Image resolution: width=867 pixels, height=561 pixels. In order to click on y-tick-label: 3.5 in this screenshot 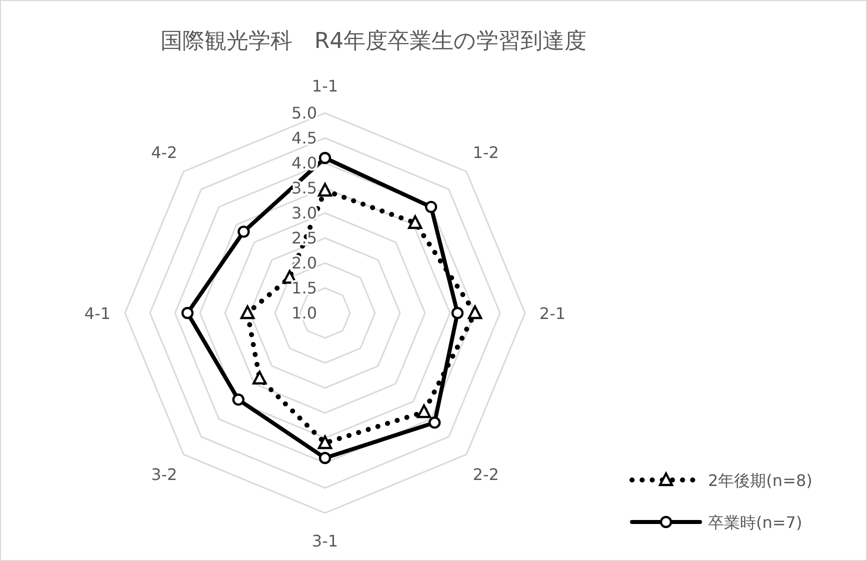, I will do `click(304, 188)`.